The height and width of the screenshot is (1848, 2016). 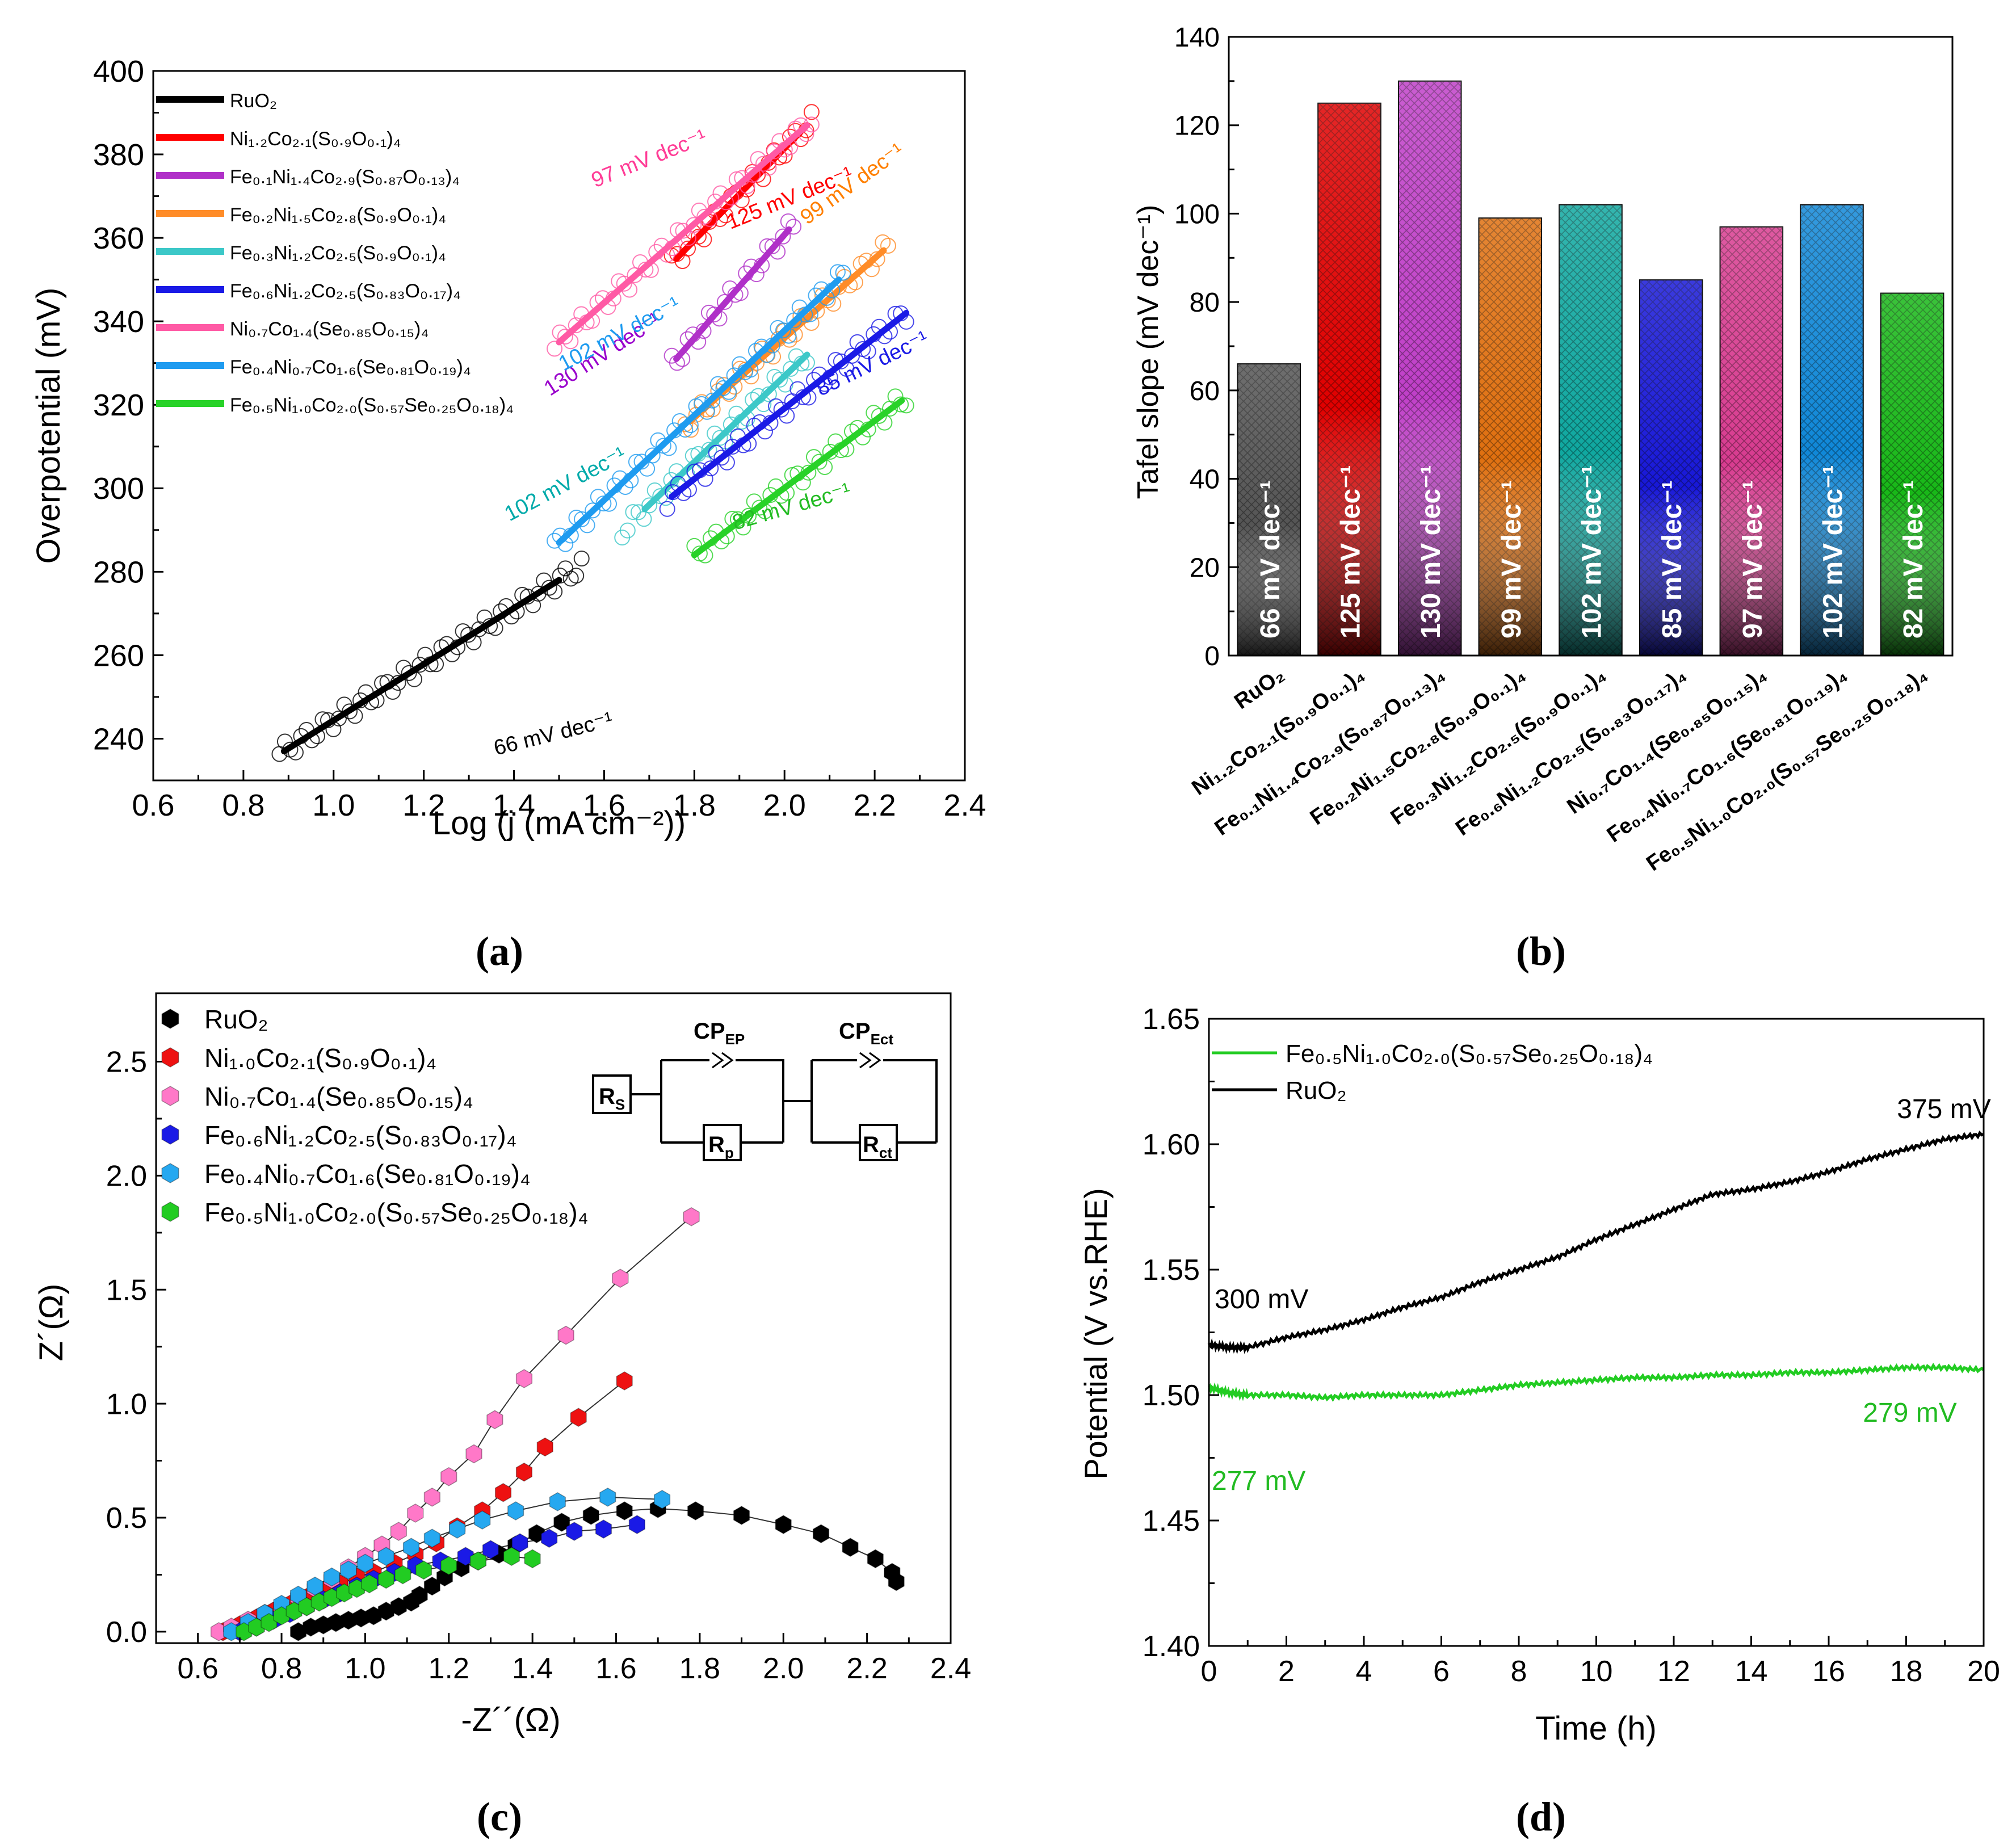 I want to click on x-tick-label: 14, so click(x=1751, y=1671).